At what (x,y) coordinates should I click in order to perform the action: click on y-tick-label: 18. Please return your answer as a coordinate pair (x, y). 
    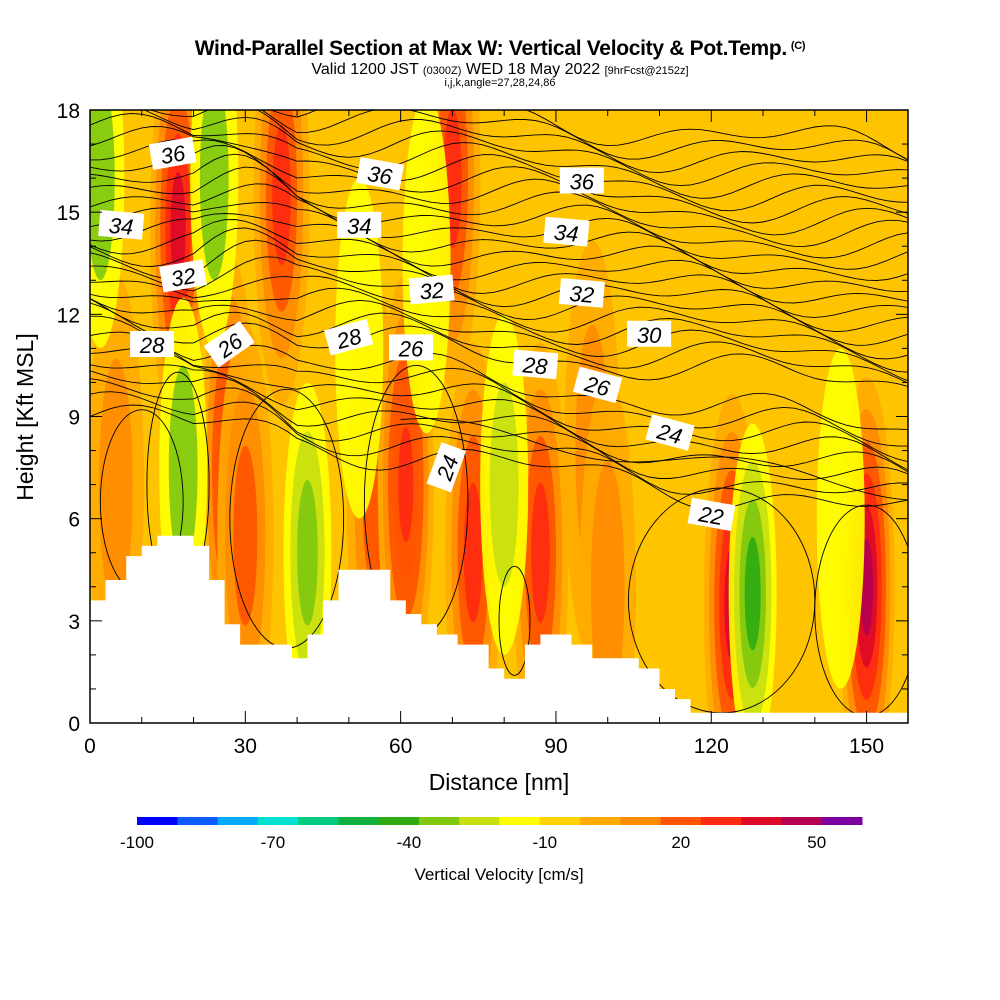
    Looking at the image, I should click on (68, 111).